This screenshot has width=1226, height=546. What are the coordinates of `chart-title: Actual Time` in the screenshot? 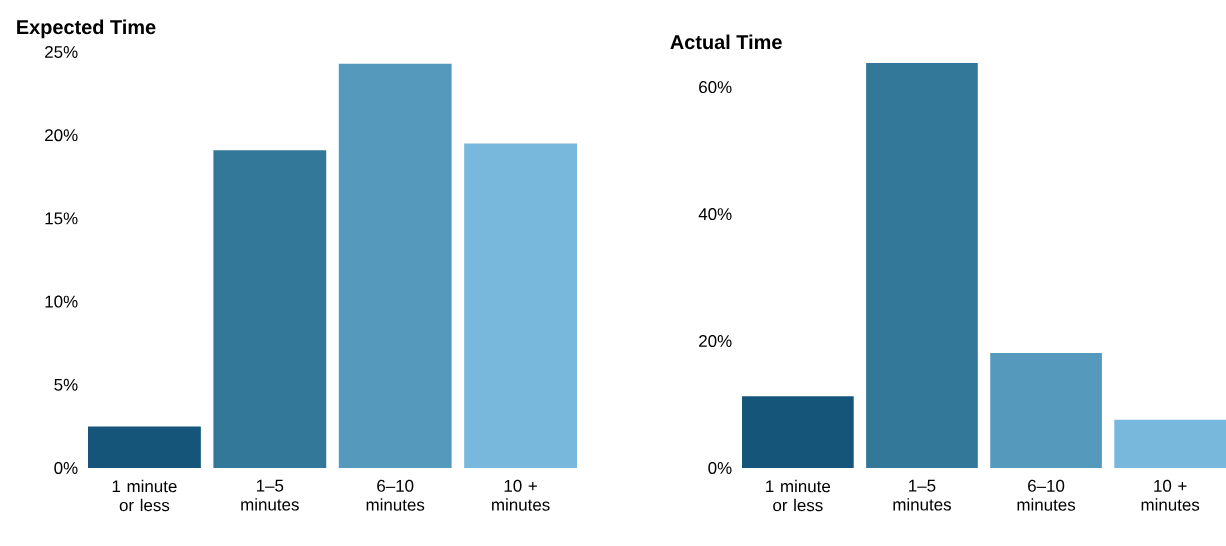 It's located at (726, 42).